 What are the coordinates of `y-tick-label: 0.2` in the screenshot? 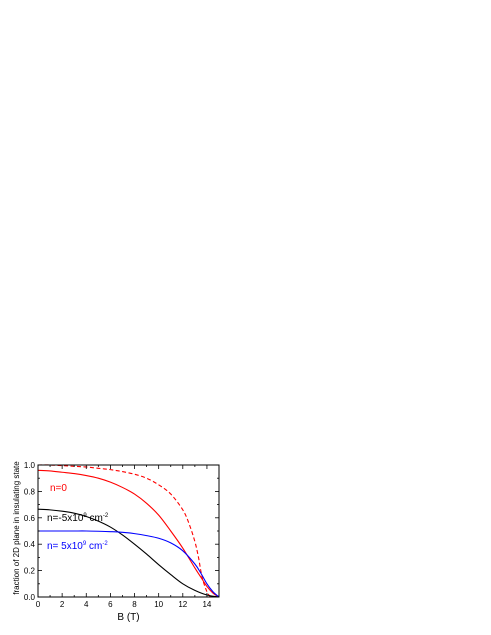 It's located at (30, 571).